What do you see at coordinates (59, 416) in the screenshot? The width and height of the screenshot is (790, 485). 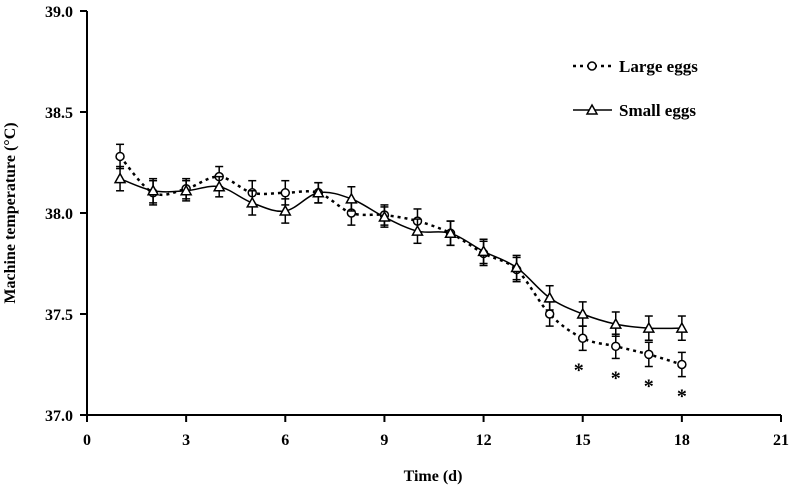 I see `y-tick-label: 37.0` at bounding box center [59, 416].